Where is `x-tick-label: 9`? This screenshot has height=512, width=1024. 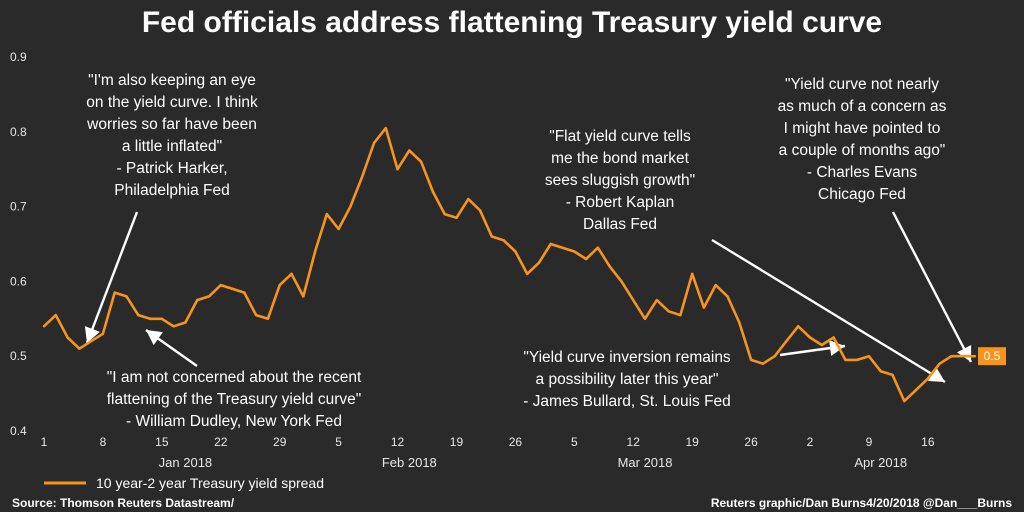
x-tick-label: 9 is located at coordinates (869, 442).